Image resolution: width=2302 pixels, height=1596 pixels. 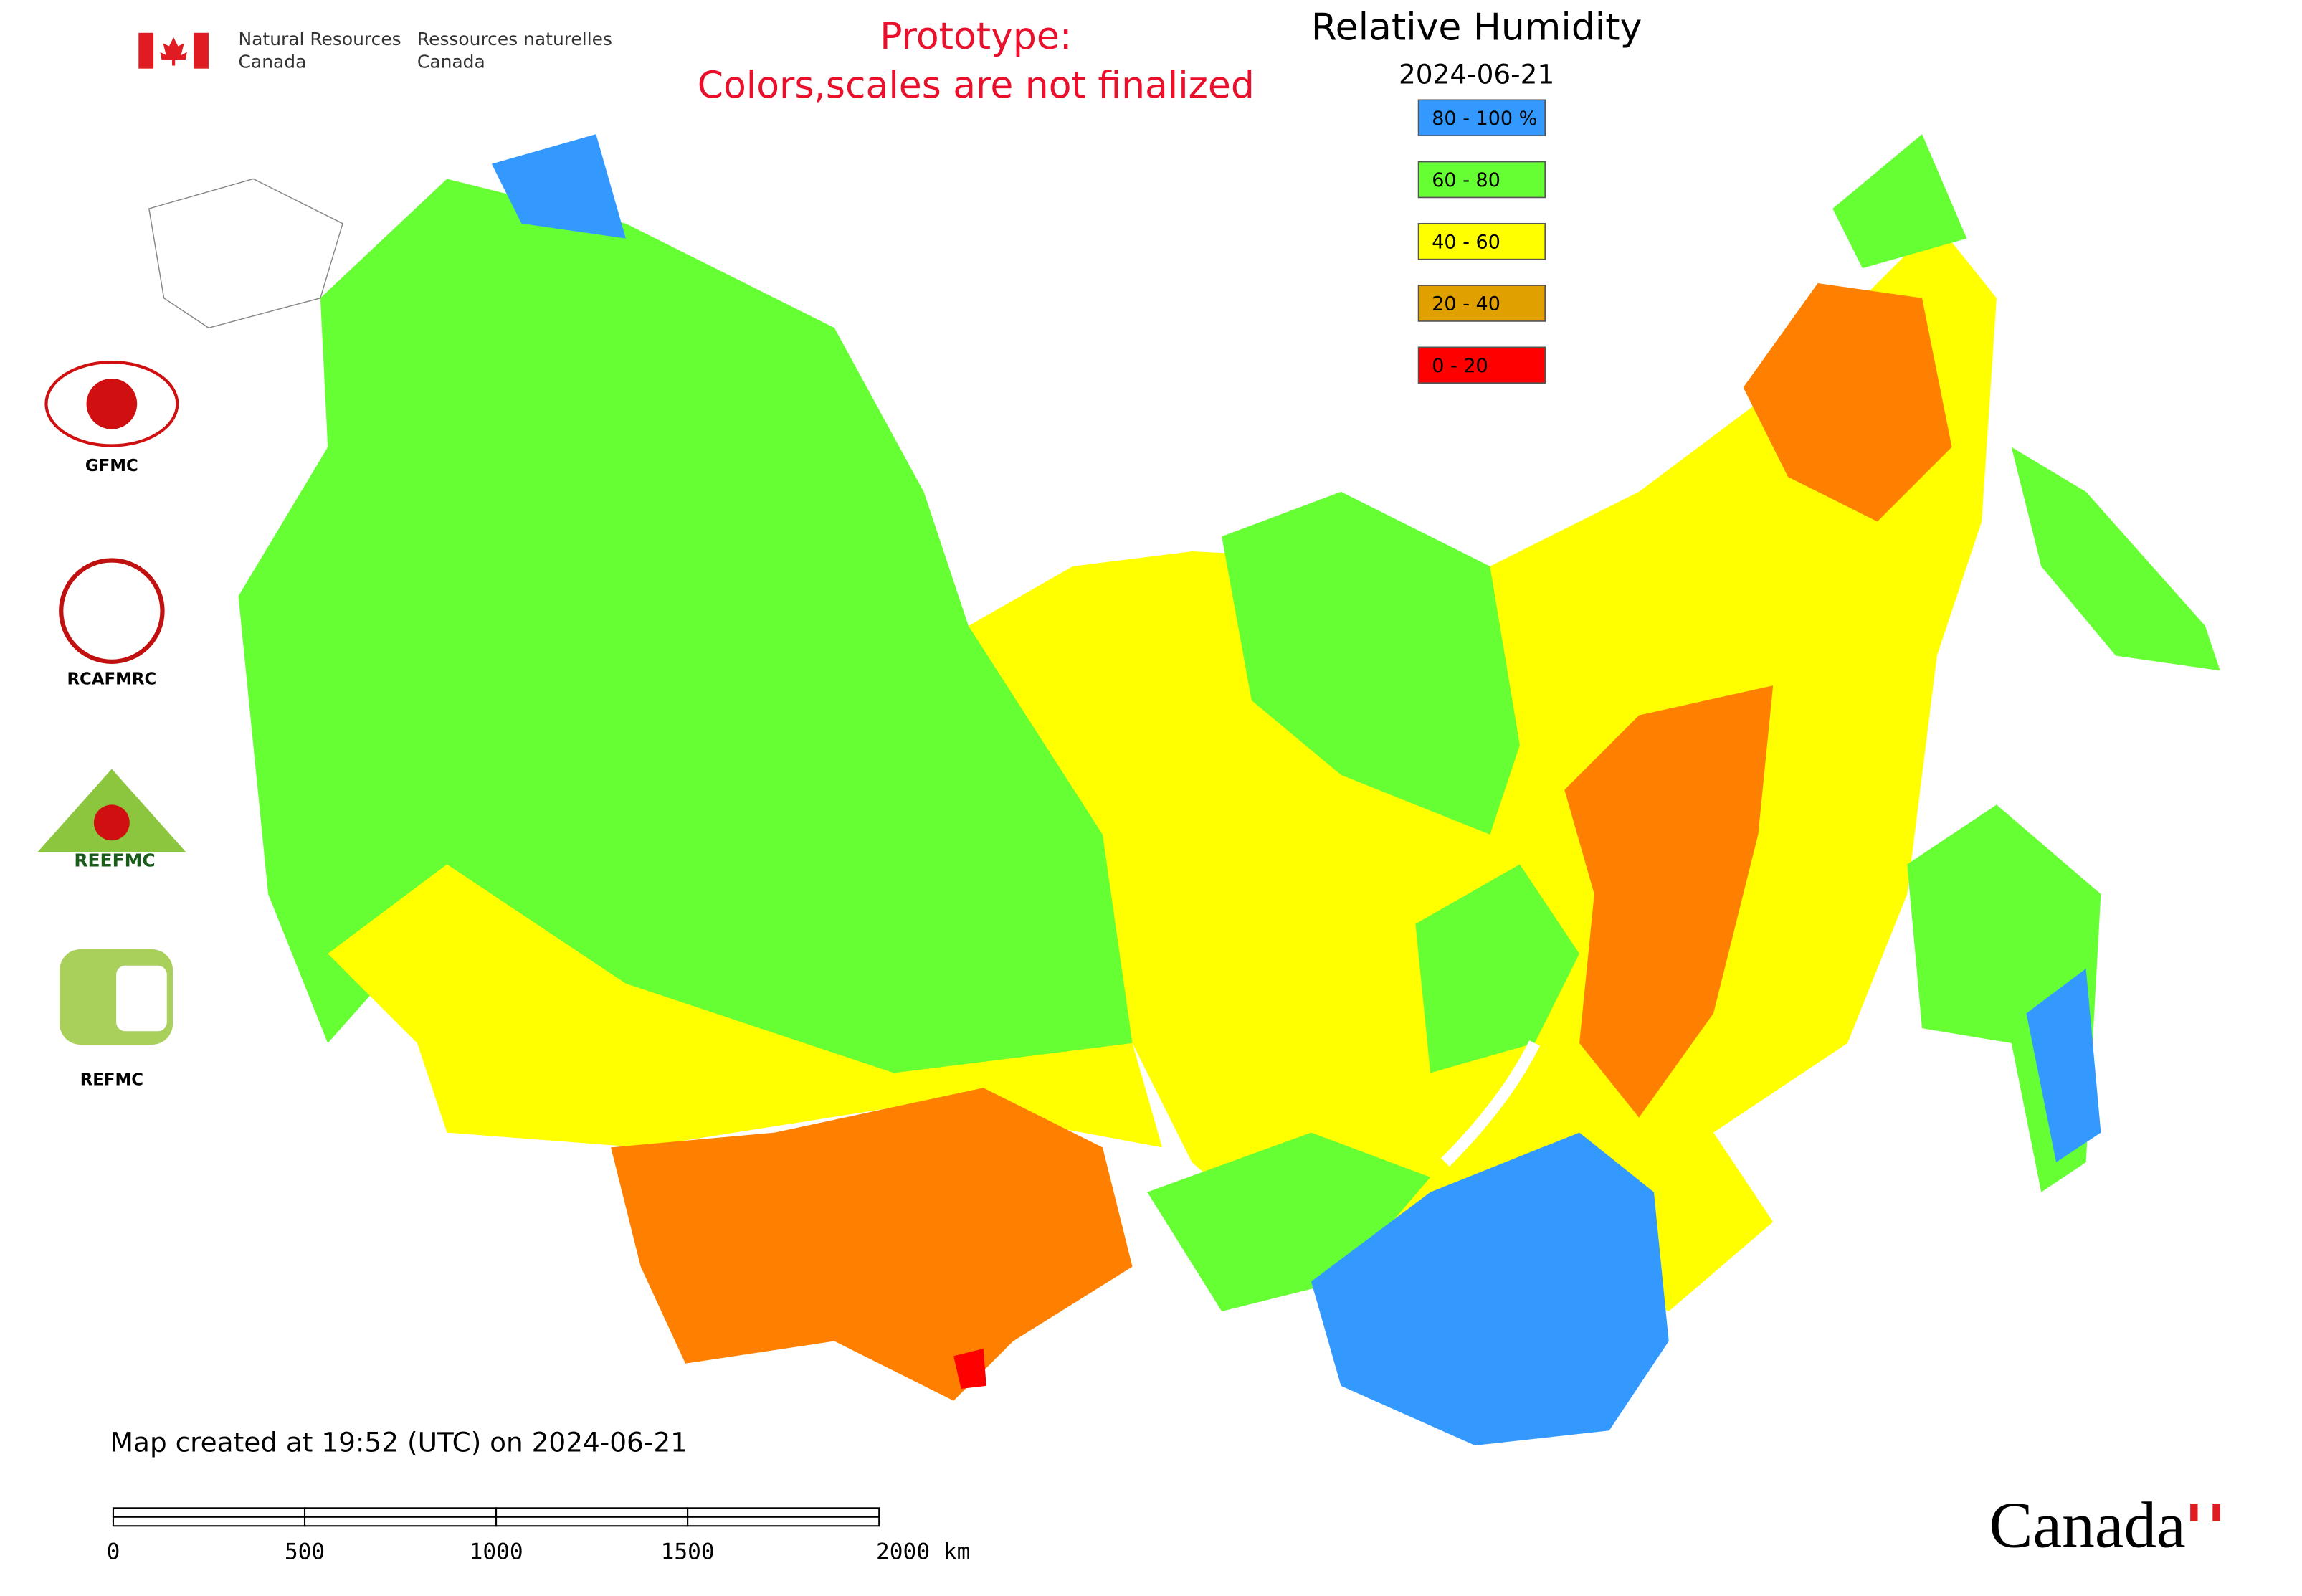 What do you see at coordinates (112, 822) in the screenshot?
I see `reefmc-logo` at bounding box center [112, 822].